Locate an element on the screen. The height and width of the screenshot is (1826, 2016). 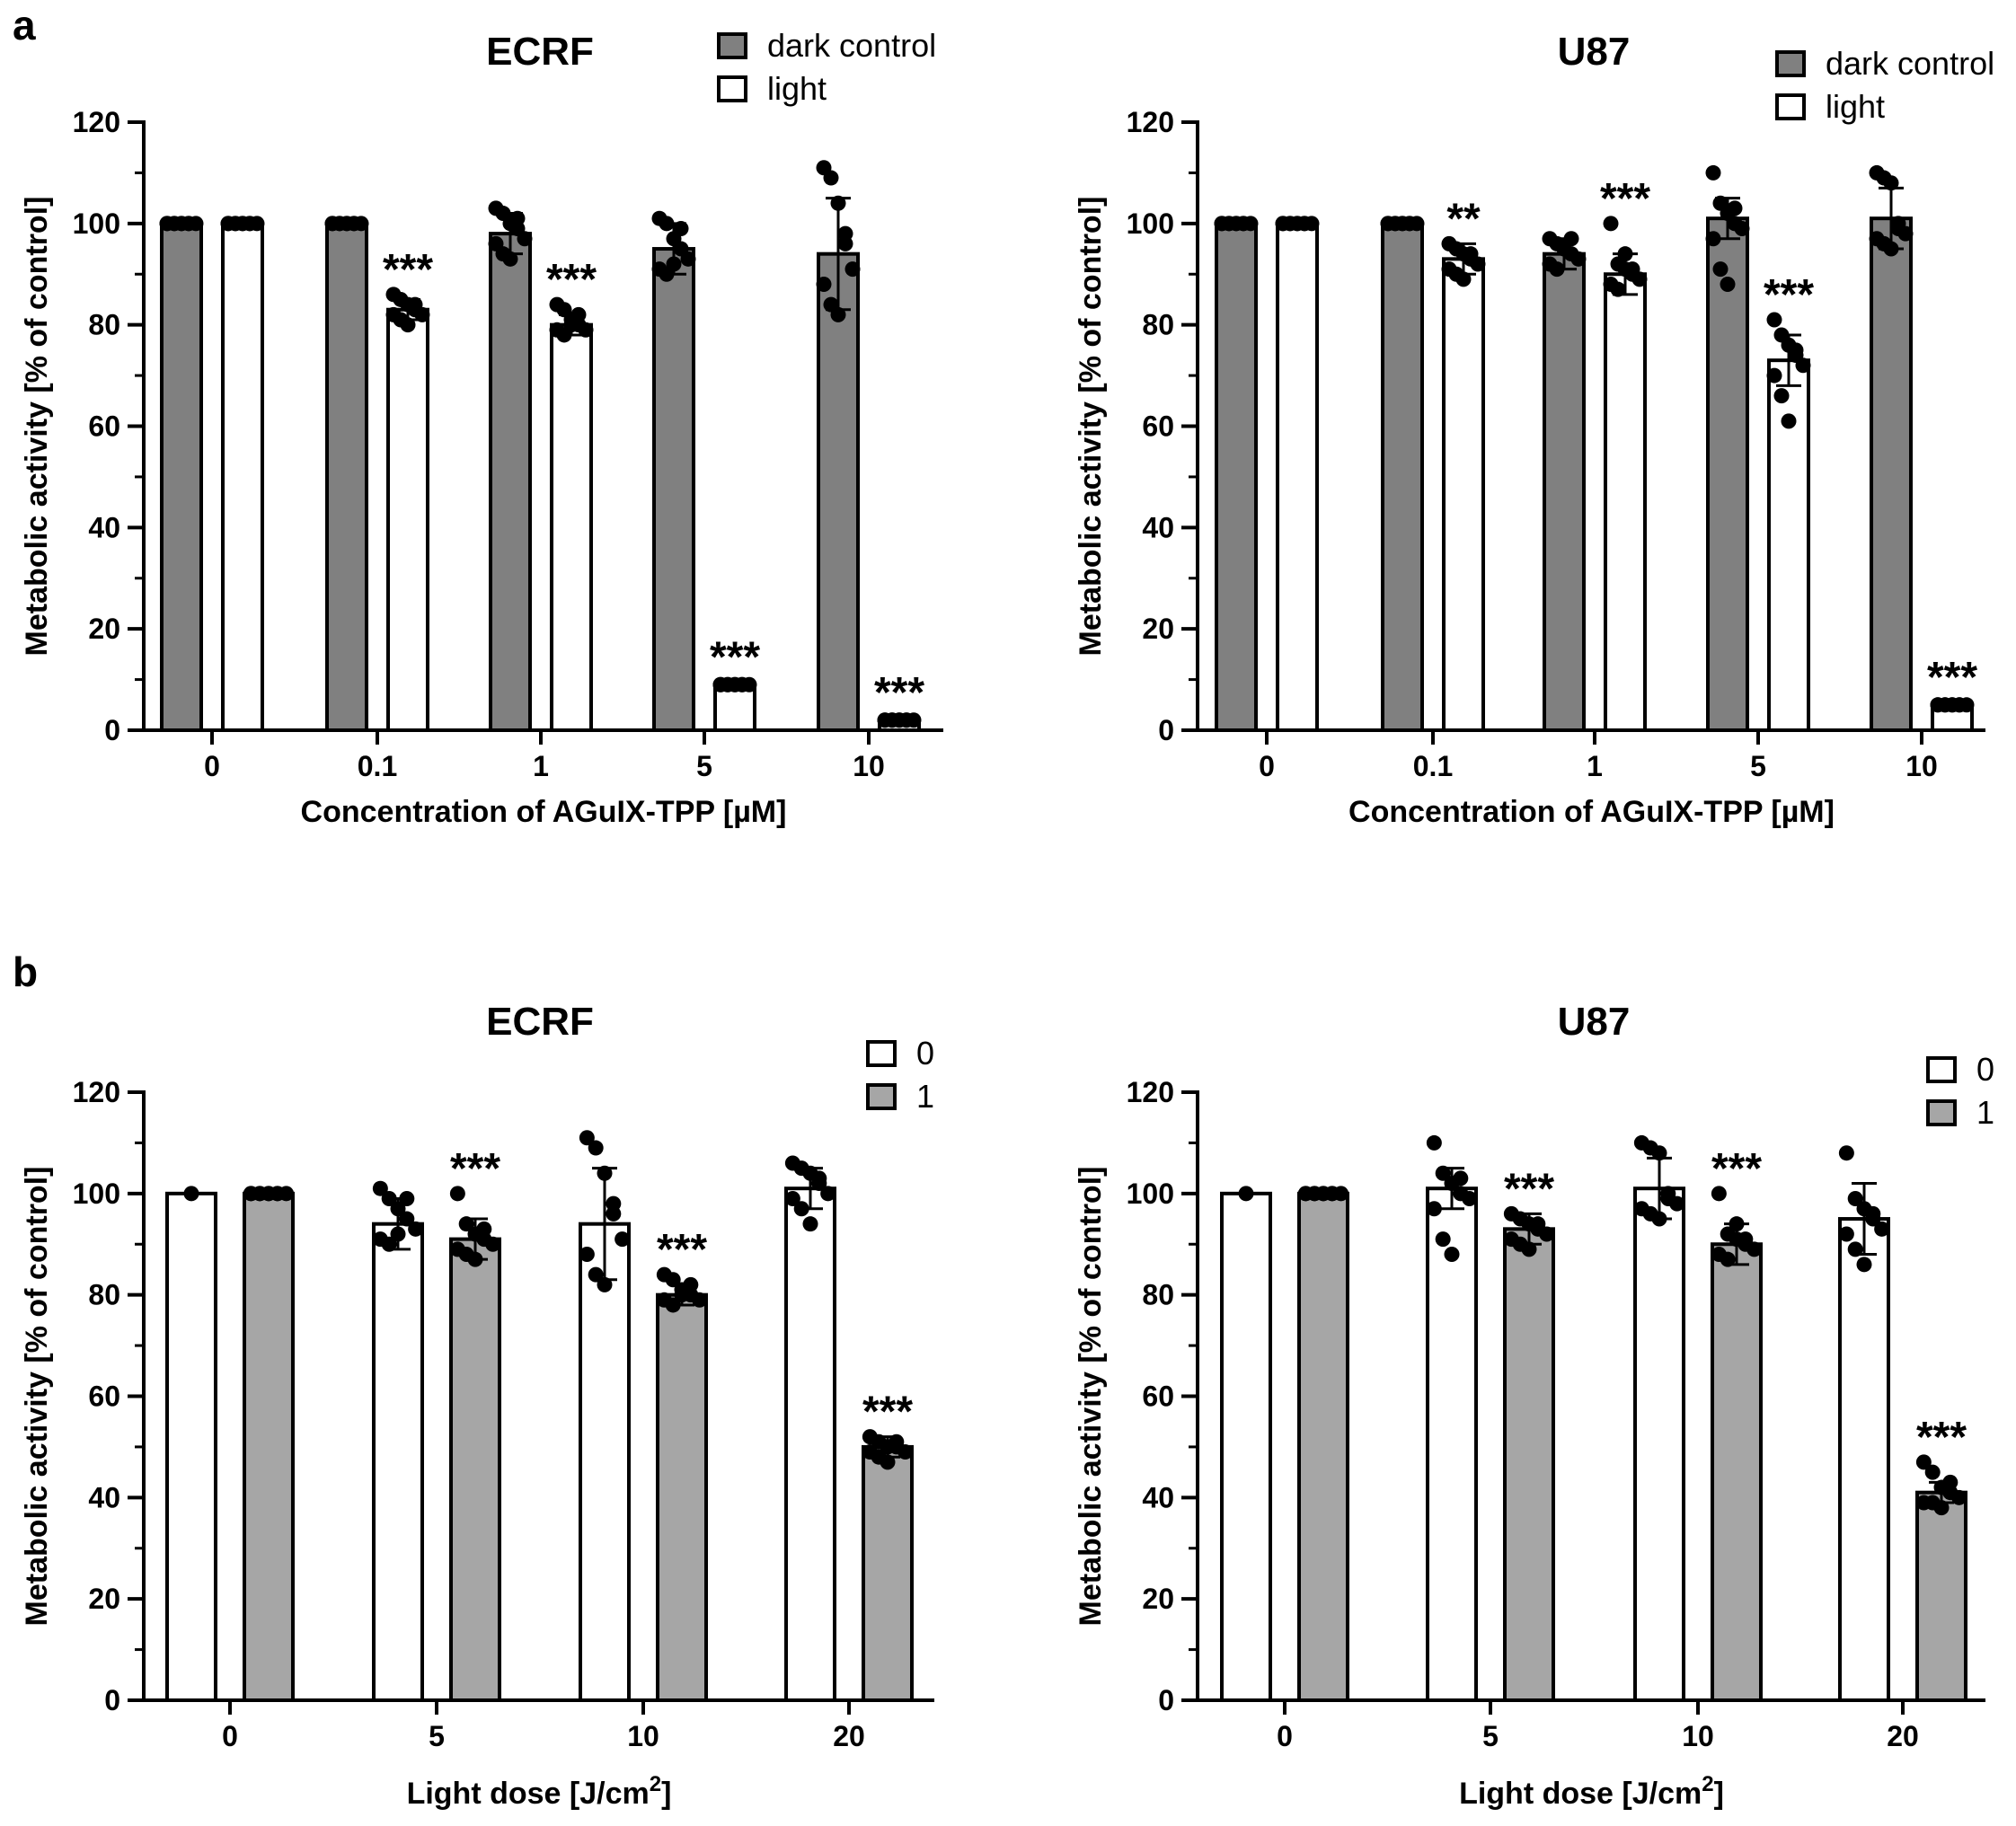
x-tick-label: 20 is located at coordinates (849, 1736).